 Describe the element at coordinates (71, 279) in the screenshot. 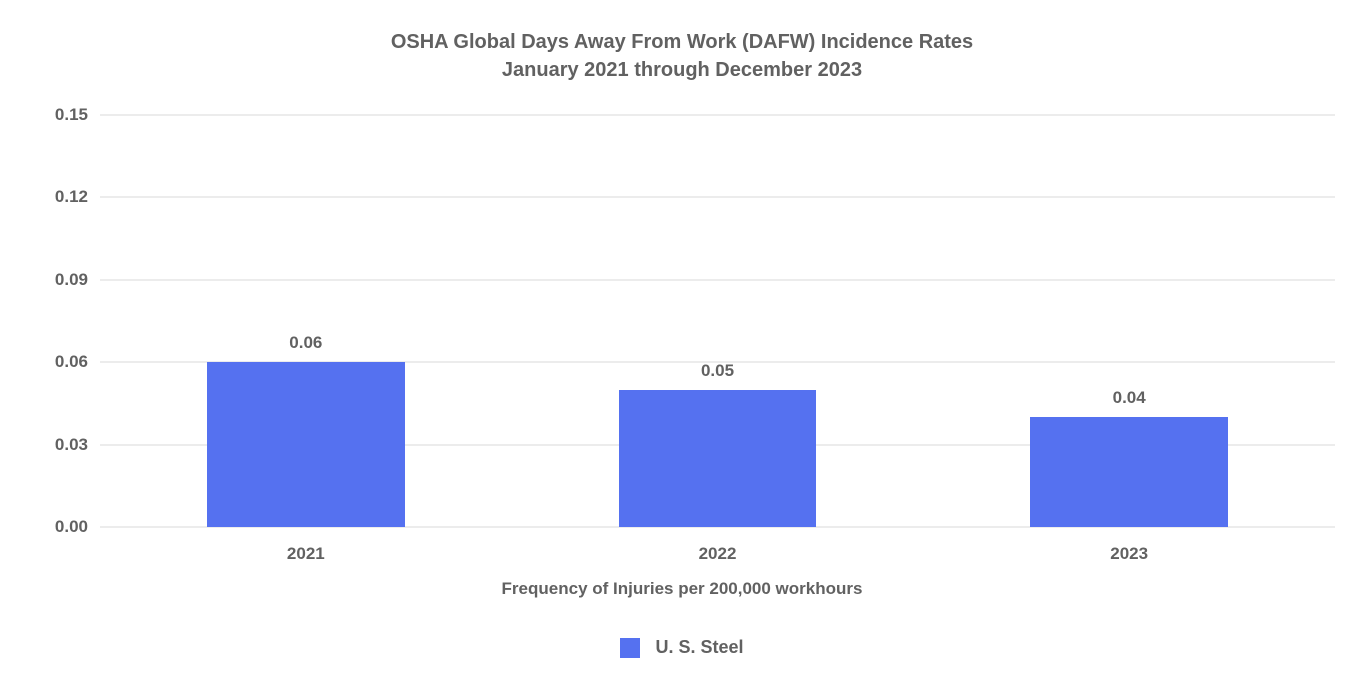

I see `y-tick-label: 0.09` at that location.